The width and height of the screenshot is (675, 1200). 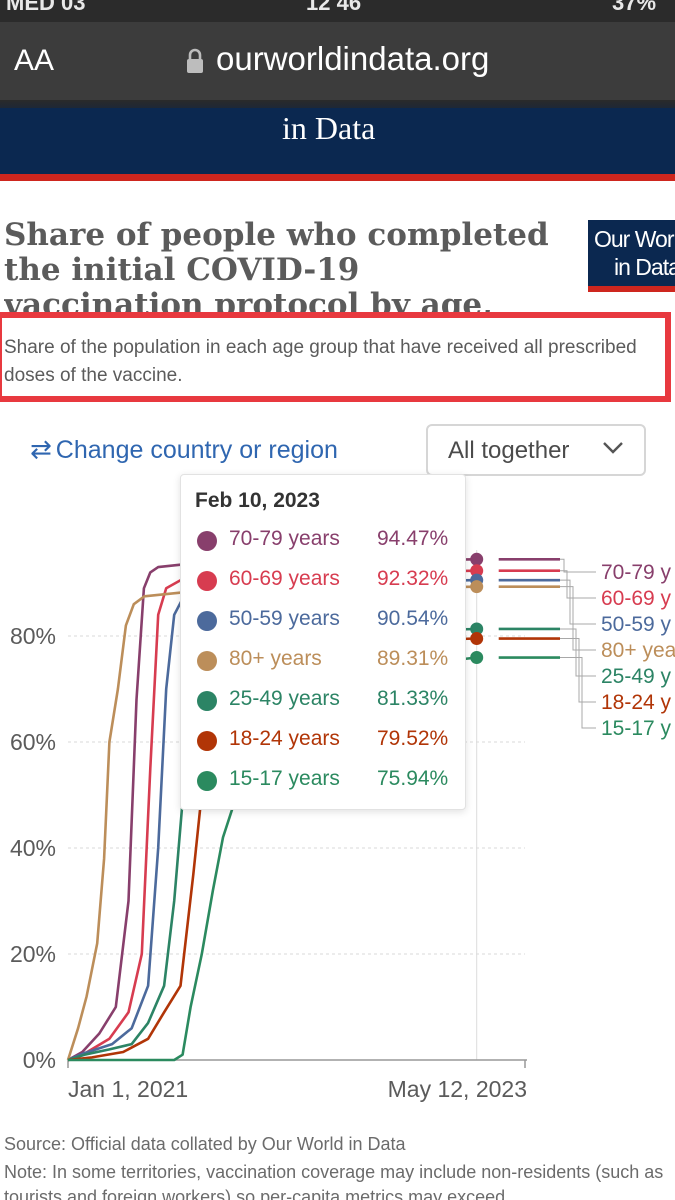 I want to click on tooltip-series-label: 15-17 years, so click(x=284, y=778).